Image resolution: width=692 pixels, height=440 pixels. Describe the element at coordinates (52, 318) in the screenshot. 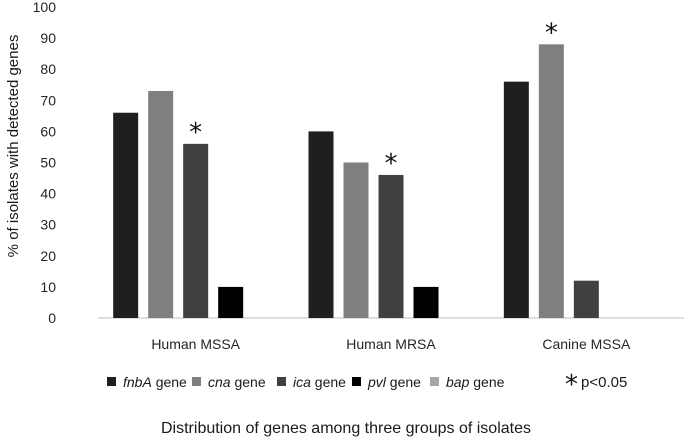

I see `y-tick-label: 0` at that location.